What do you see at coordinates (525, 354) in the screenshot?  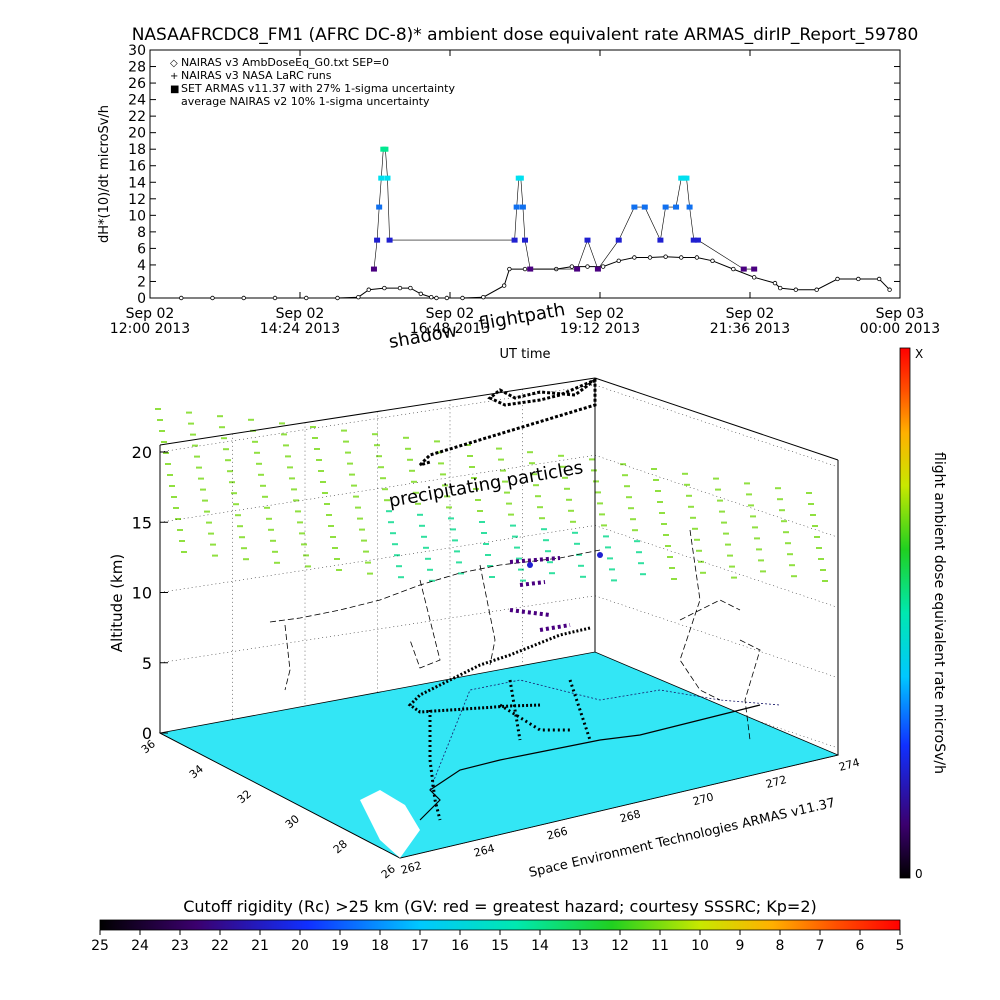 I see `x-axis-label: UT time` at bounding box center [525, 354].